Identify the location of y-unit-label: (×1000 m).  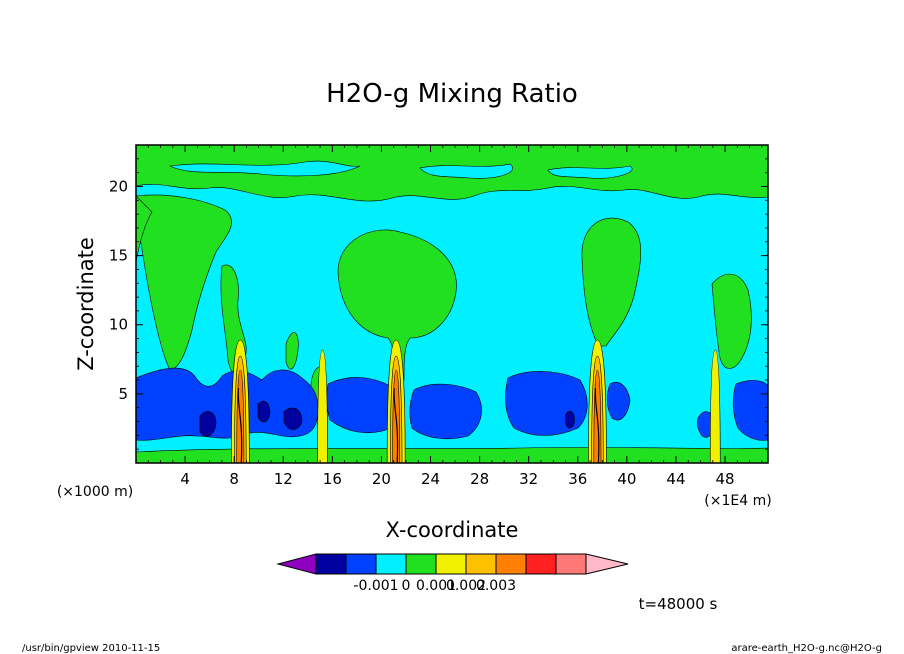
(95, 492).